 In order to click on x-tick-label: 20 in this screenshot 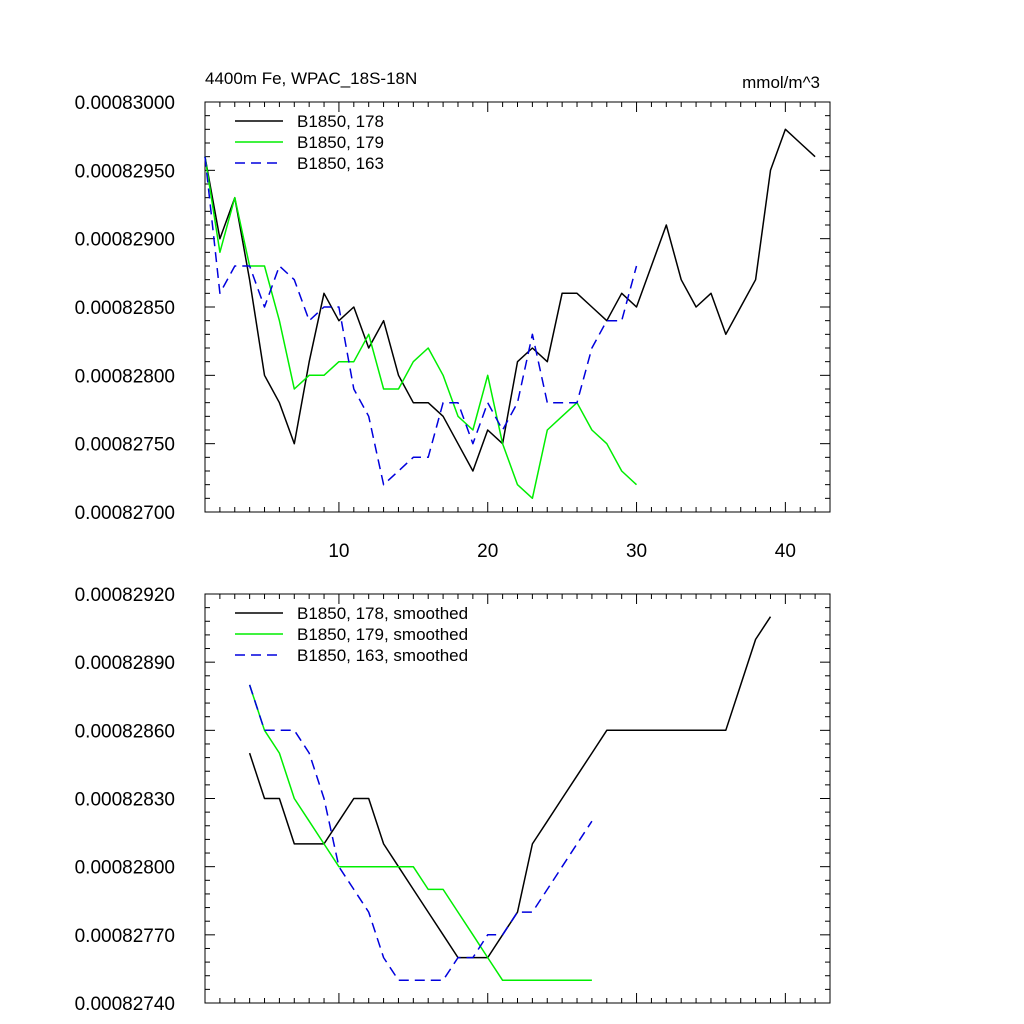, I will do `click(487, 551)`.